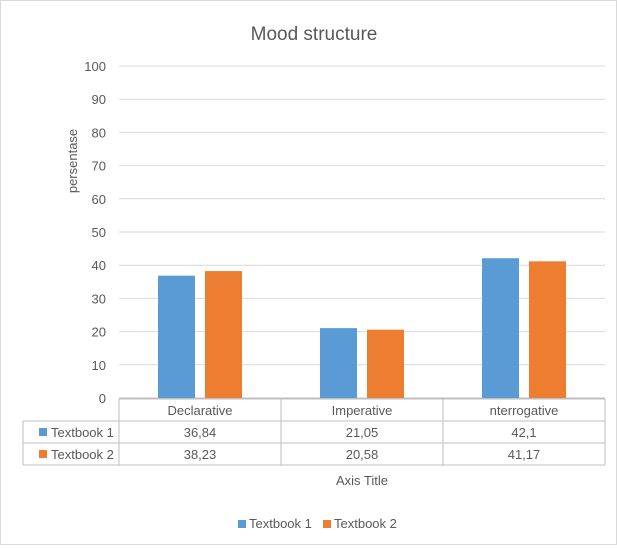 This screenshot has width=617, height=549. What do you see at coordinates (199, 410) in the screenshot?
I see `x-tick-label: Declarative` at bounding box center [199, 410].